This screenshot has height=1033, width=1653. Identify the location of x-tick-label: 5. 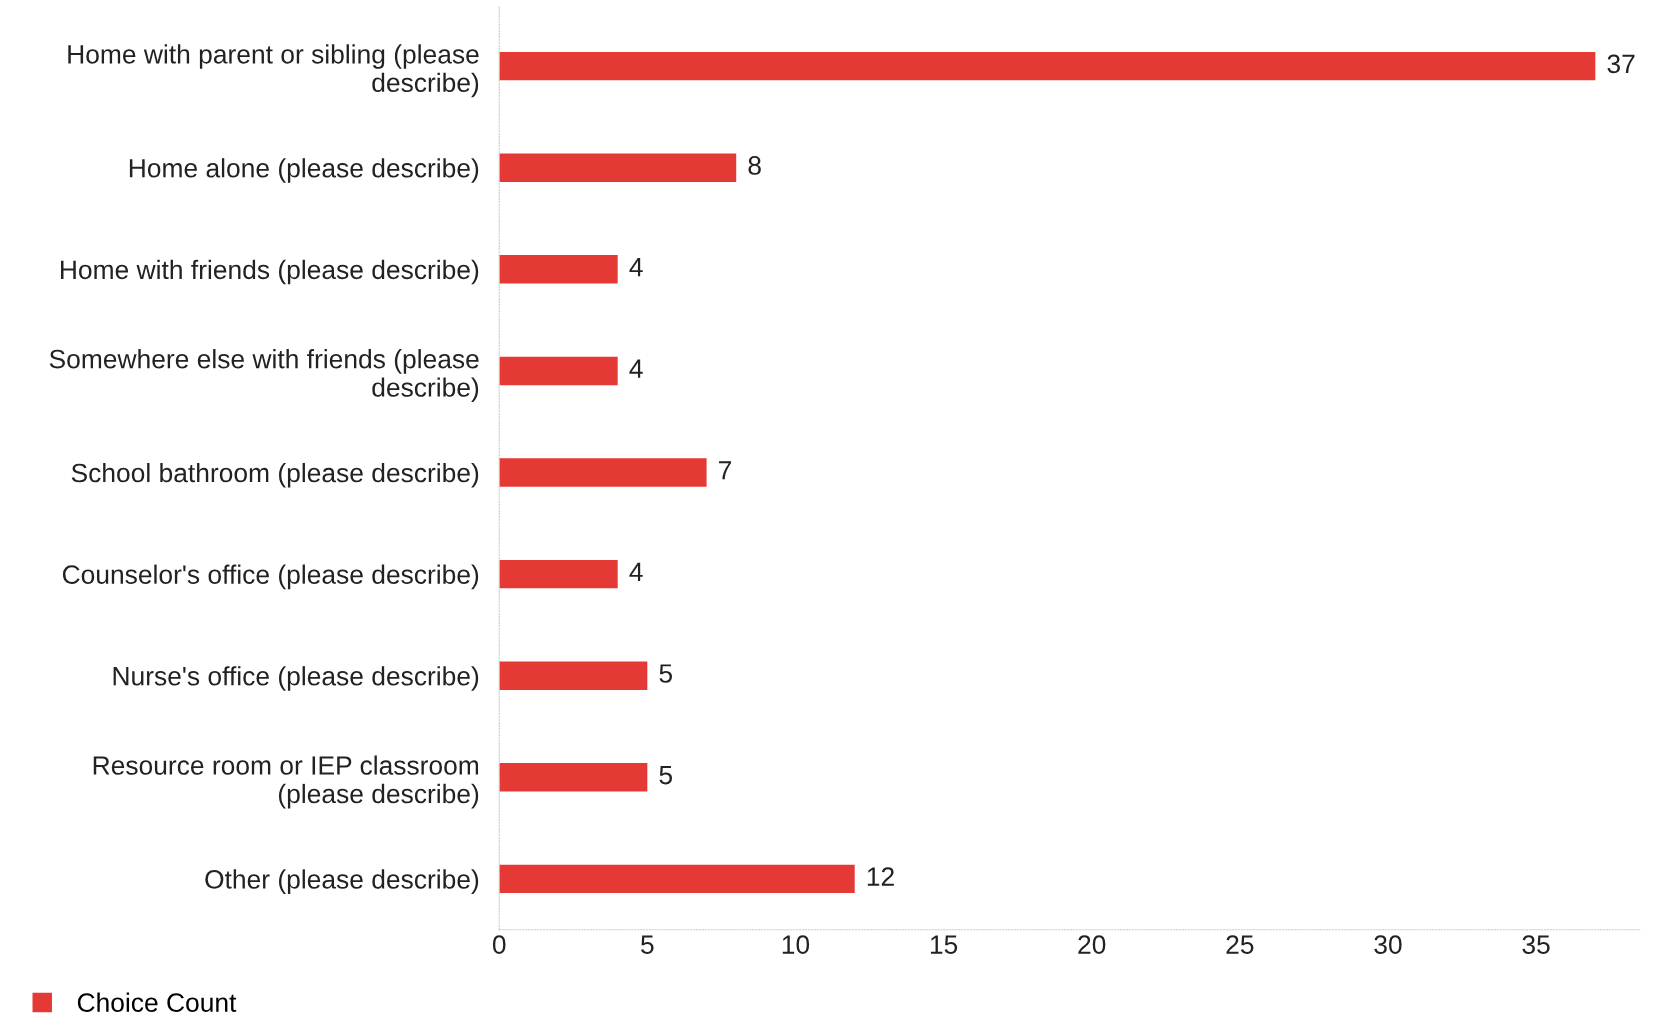
(647, 944).